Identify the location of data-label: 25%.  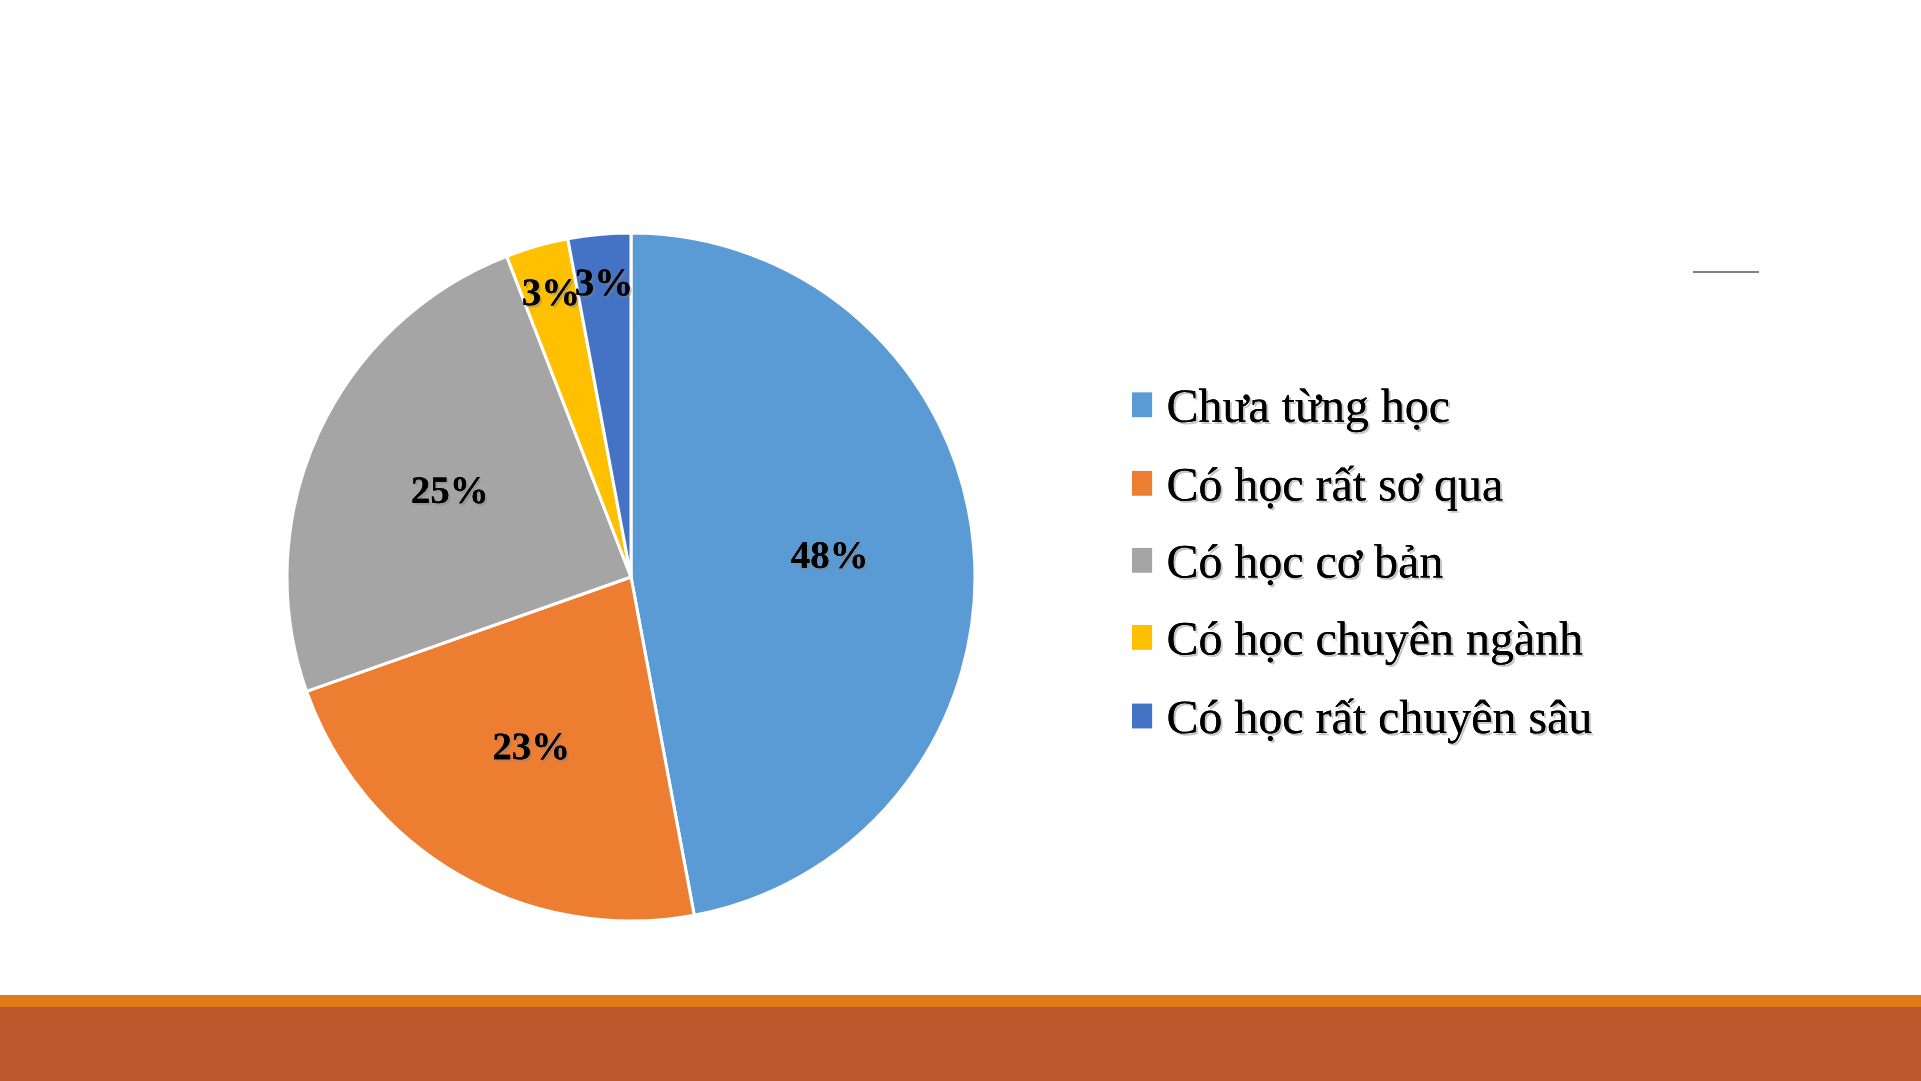
(450, 491).